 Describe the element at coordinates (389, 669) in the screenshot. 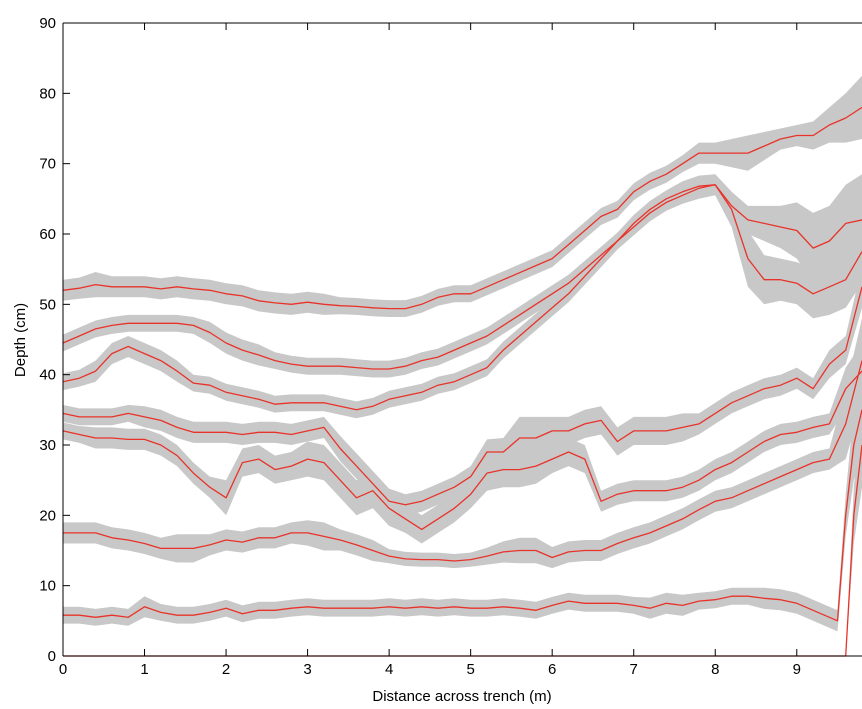

I see `x-tick-label: 4` at that location.